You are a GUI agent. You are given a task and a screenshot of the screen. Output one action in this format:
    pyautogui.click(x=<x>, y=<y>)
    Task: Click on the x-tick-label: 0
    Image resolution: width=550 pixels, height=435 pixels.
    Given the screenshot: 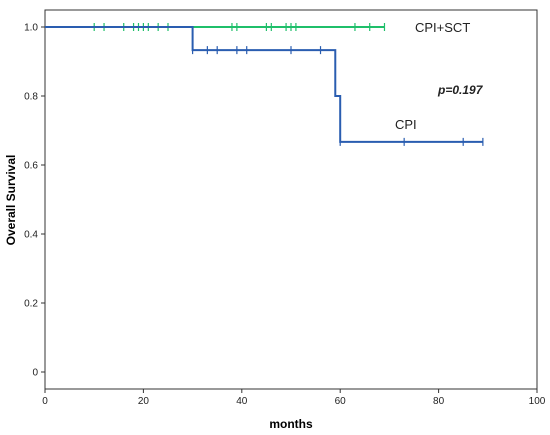 What is the action you would take?
    pyautogui.click(x=45, y=401)
    